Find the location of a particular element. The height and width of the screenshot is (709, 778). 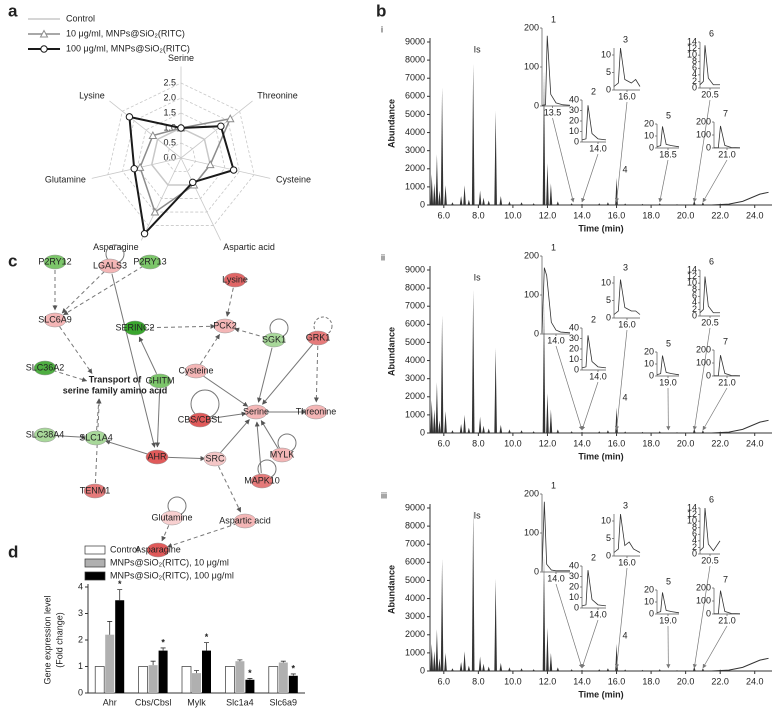

significance-mark: * is located at coordinates (207, 637).